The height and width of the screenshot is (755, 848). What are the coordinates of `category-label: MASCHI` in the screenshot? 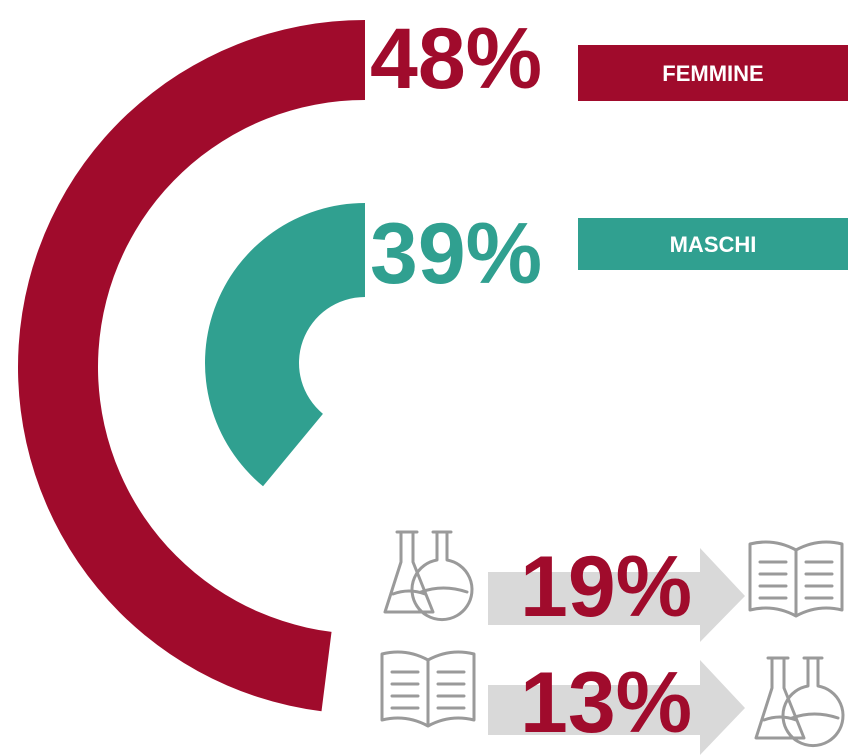 It's located at (713, 244).